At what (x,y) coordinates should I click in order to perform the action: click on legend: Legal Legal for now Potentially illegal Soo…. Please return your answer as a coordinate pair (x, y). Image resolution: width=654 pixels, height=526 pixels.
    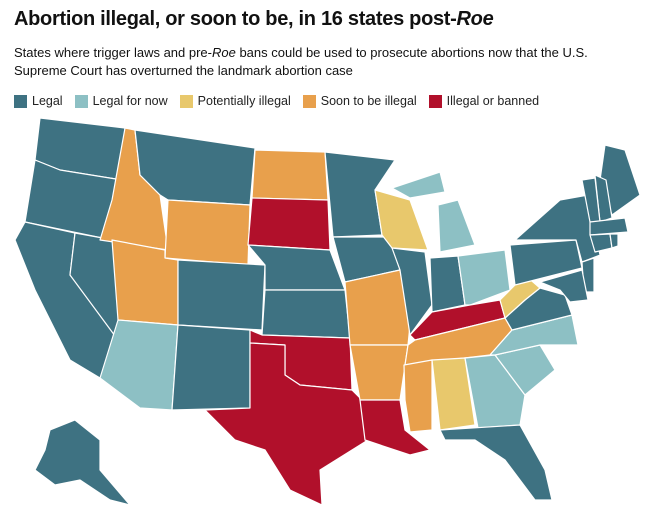
    Looking at the image, I should click on (276, 101).